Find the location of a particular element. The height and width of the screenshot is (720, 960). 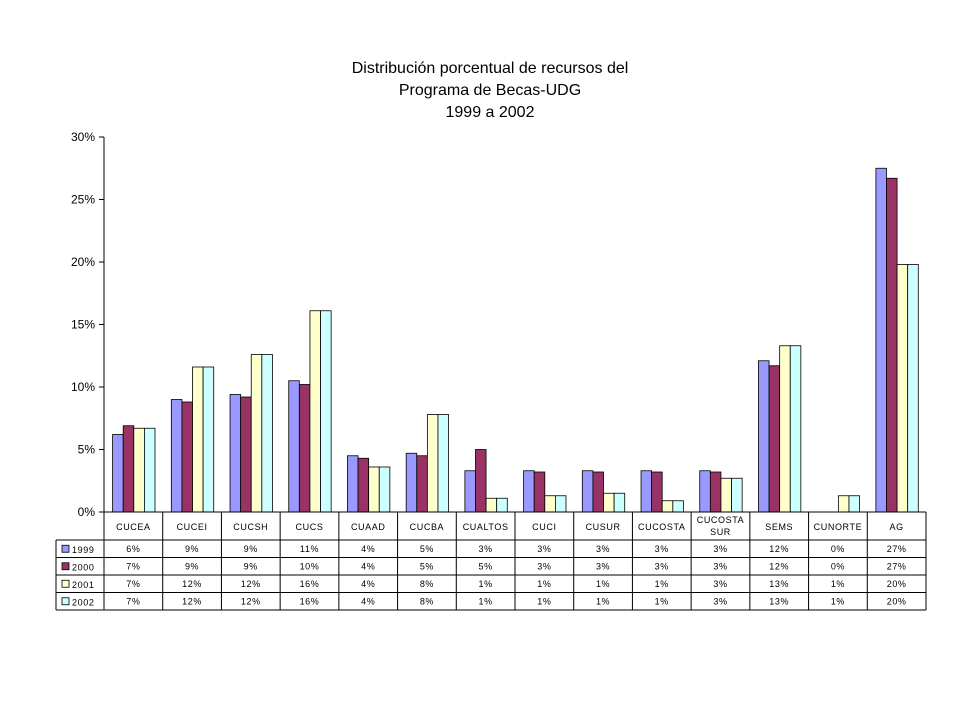

legend-label-2002: 2002 is located at coordinates (83, 602).